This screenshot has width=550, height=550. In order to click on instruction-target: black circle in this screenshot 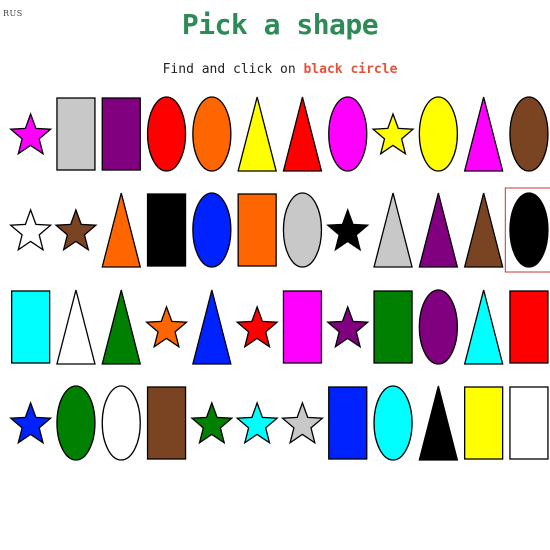, I will do `click(350, 69)`.